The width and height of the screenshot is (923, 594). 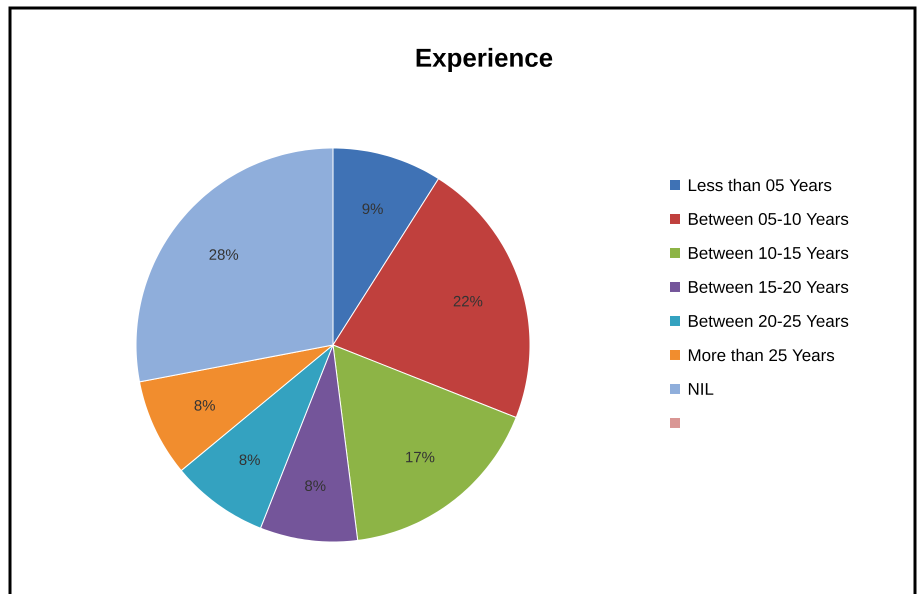 What do you see at coordinates (768, 320) in the screenshot?
I see `legend-label: Between 20-25 Years` at bounding box center [768, 320].